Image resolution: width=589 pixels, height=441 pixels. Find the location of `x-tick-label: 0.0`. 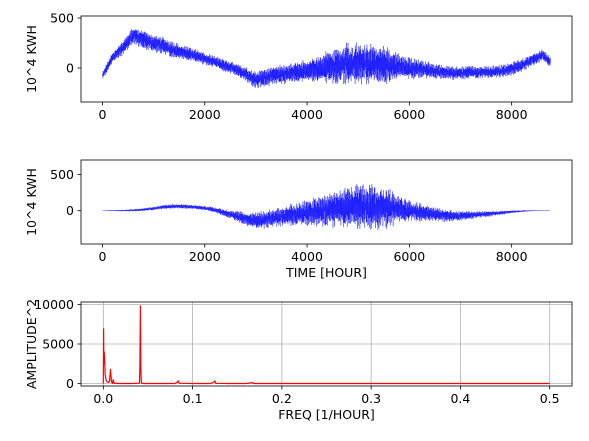

x-tick-label: 0.0 is located at coordinates (103, 398).